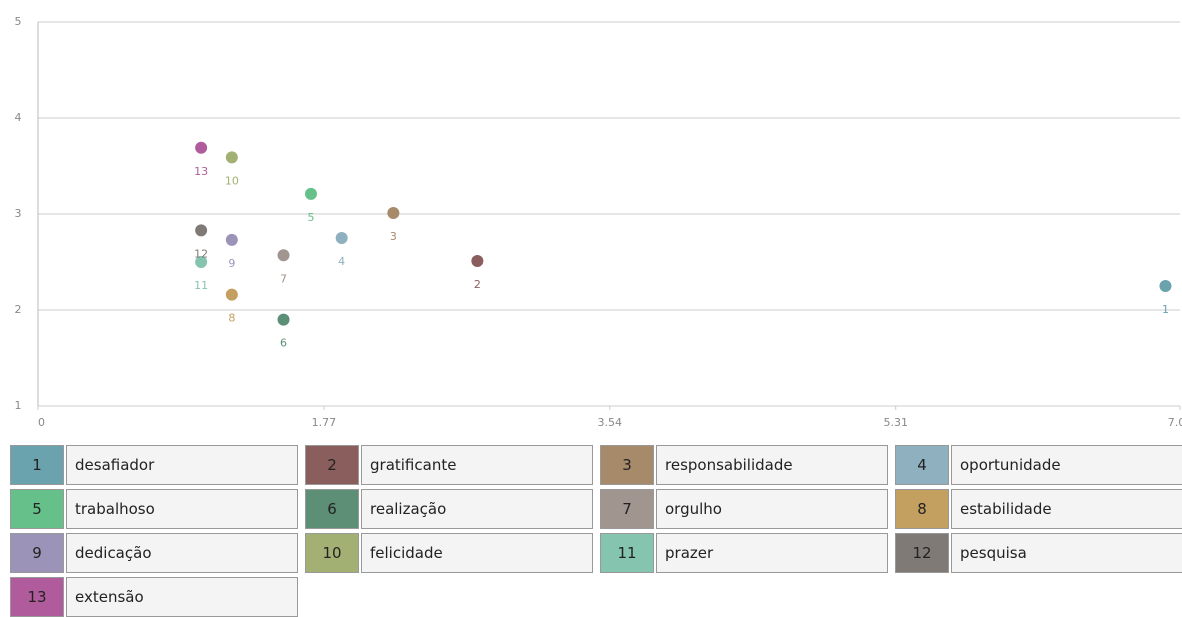  I want to click on point-label: 10, so click(232, 180).